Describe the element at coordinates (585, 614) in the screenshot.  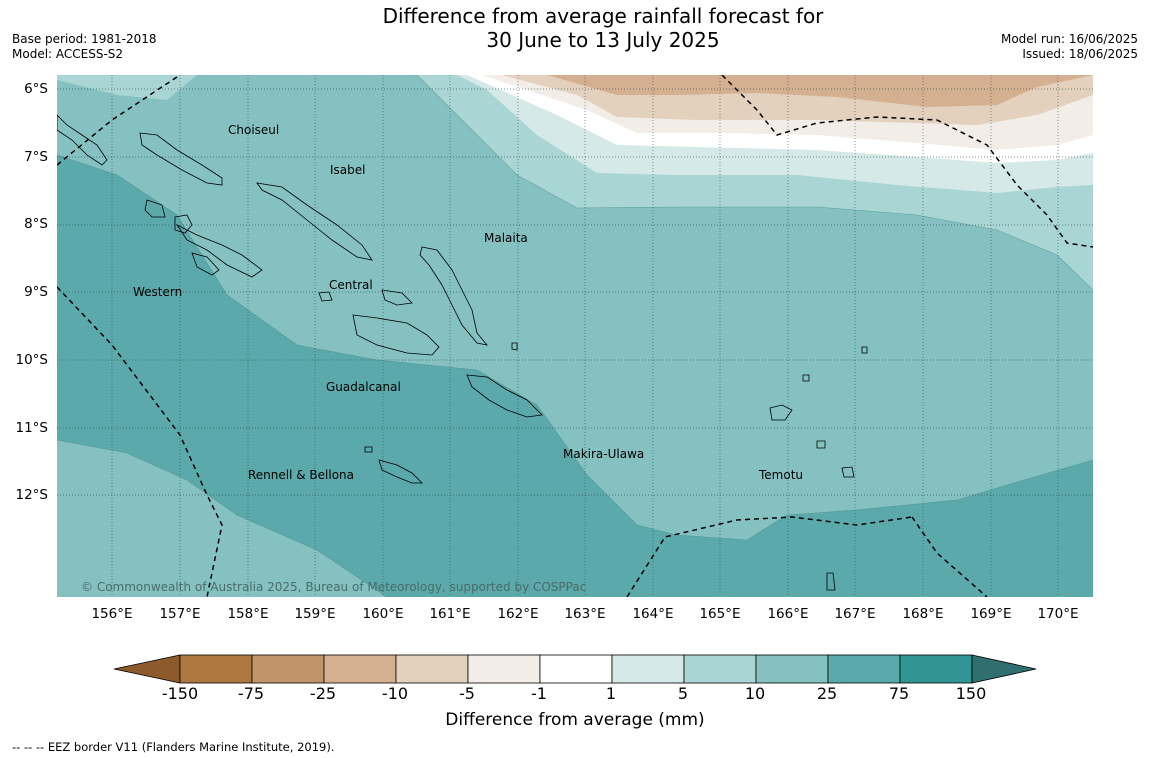
I see `lon-label-163e: 163°E` at that location.